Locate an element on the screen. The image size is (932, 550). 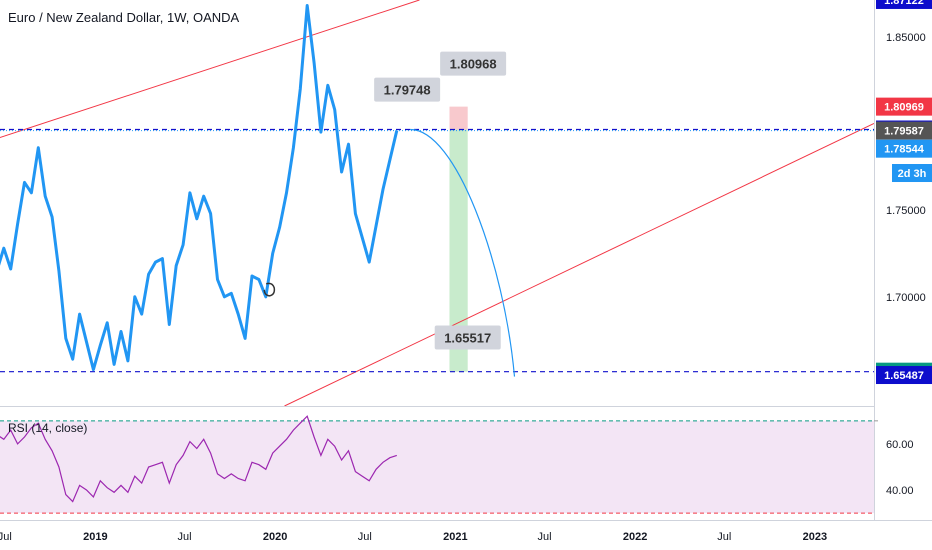
price-tag-label: 1.79587 is located at coordinates (904, 132).